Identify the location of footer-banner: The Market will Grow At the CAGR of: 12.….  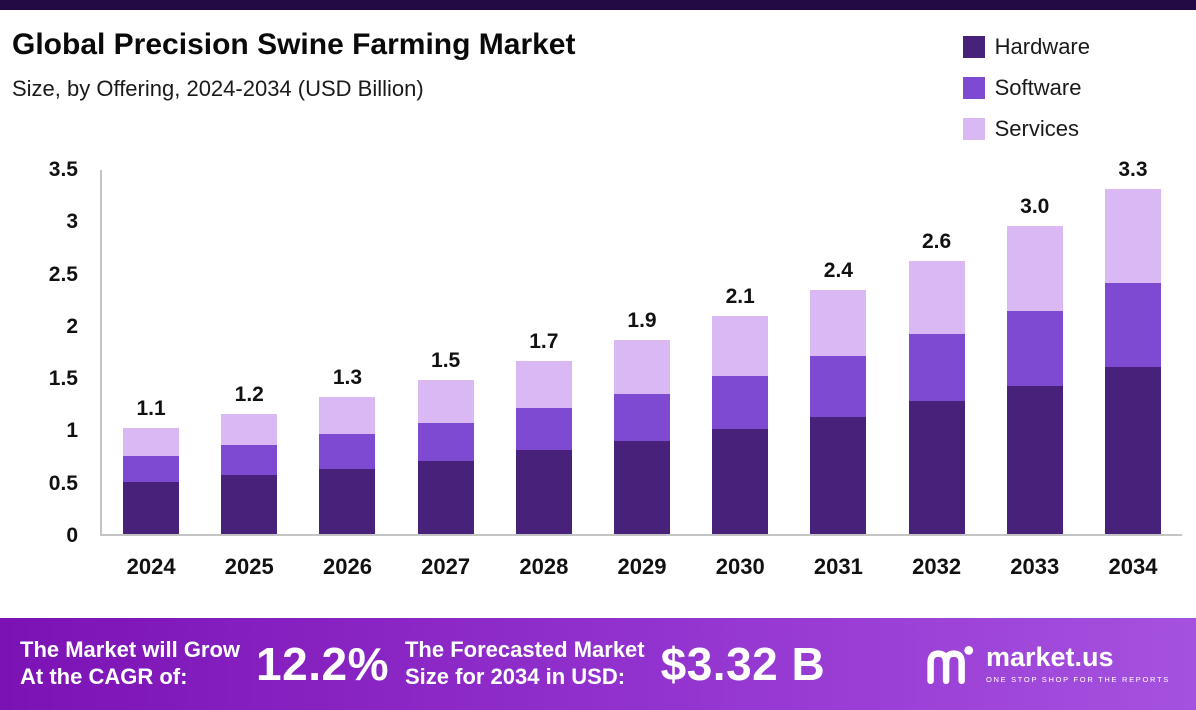
(598, 664).